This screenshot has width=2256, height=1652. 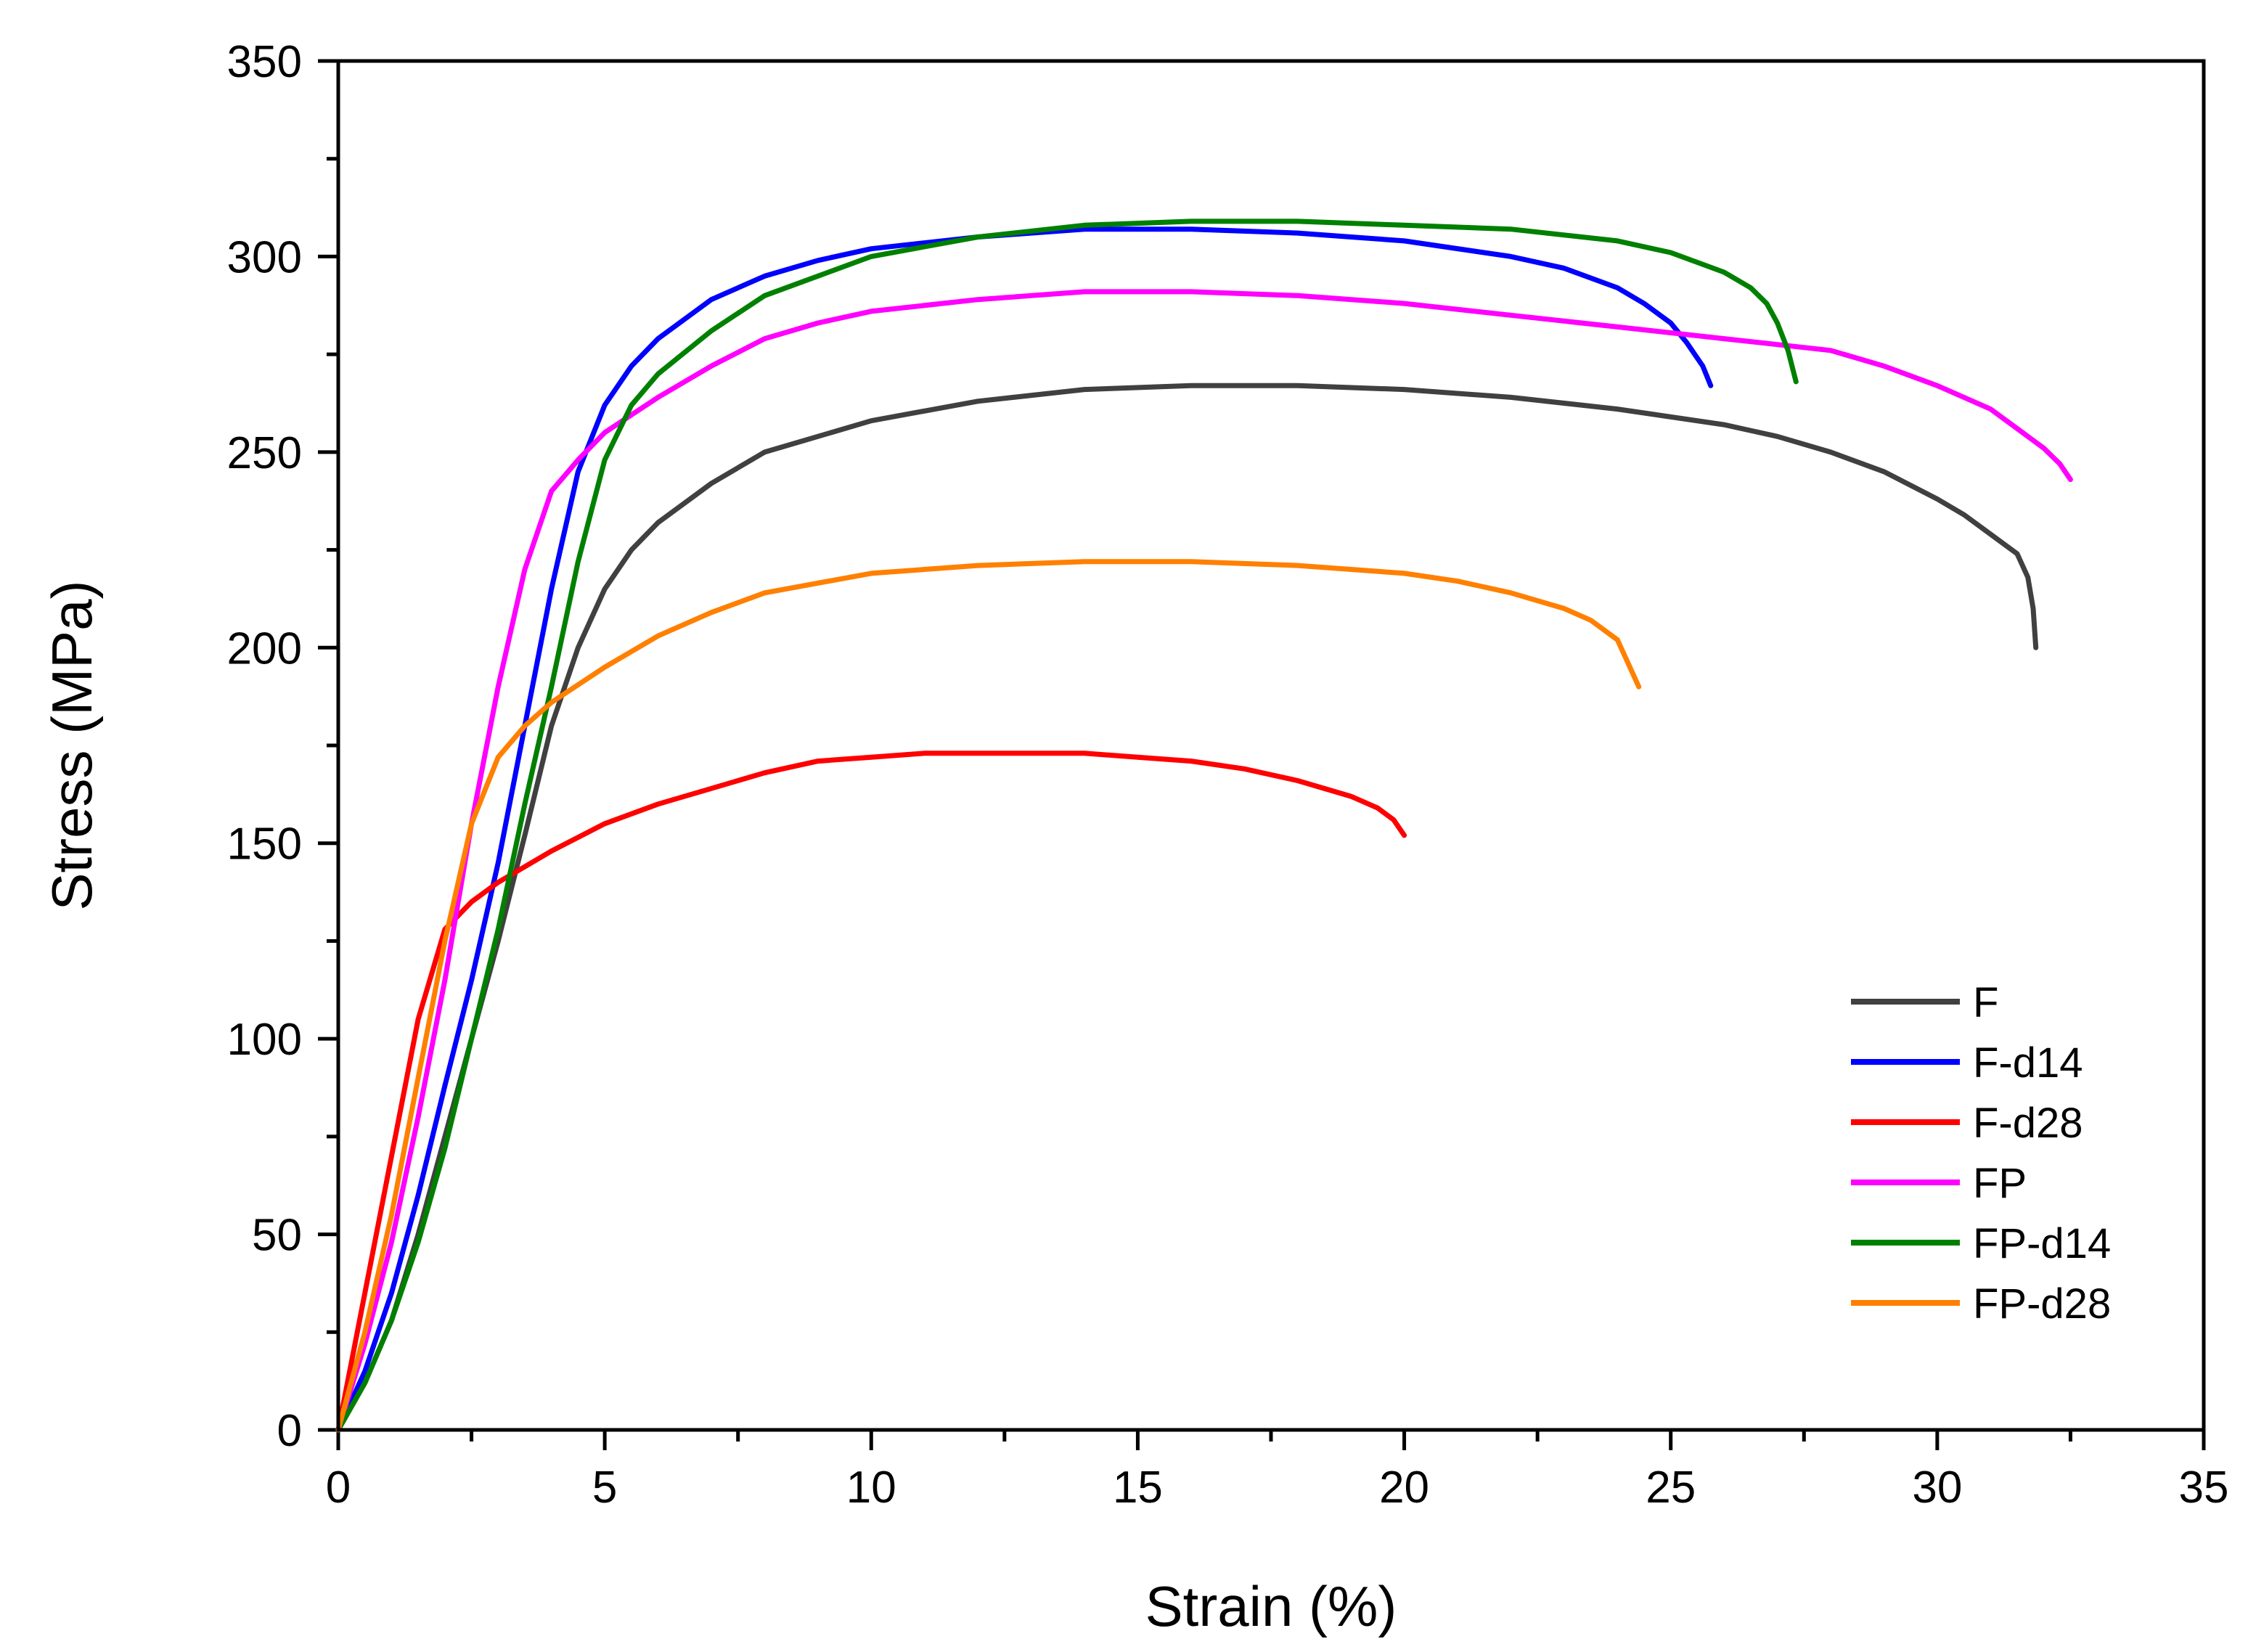 What do you see at coordinates (264, 648) in the screenshot?
I see `y-tick-label: 200` at bounding box center [264, 648].